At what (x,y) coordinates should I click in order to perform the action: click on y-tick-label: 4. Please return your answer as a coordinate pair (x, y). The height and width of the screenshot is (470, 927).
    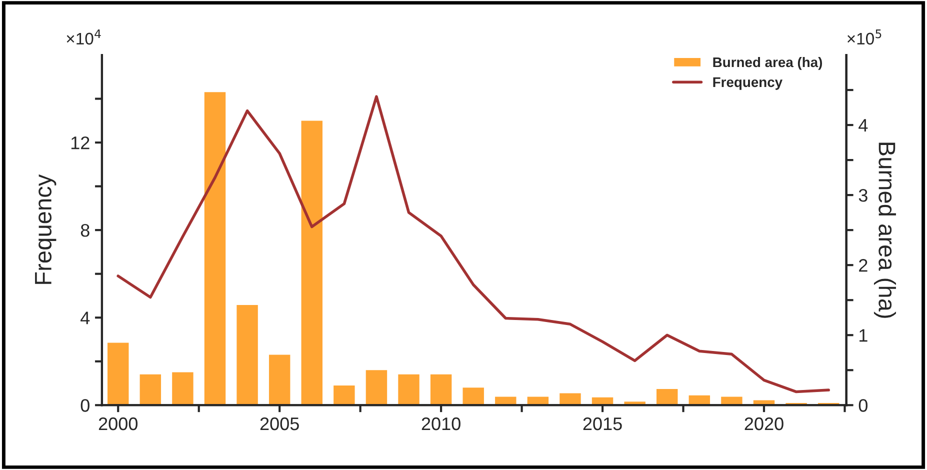
    Looking at the image, I should click on (85, 318).